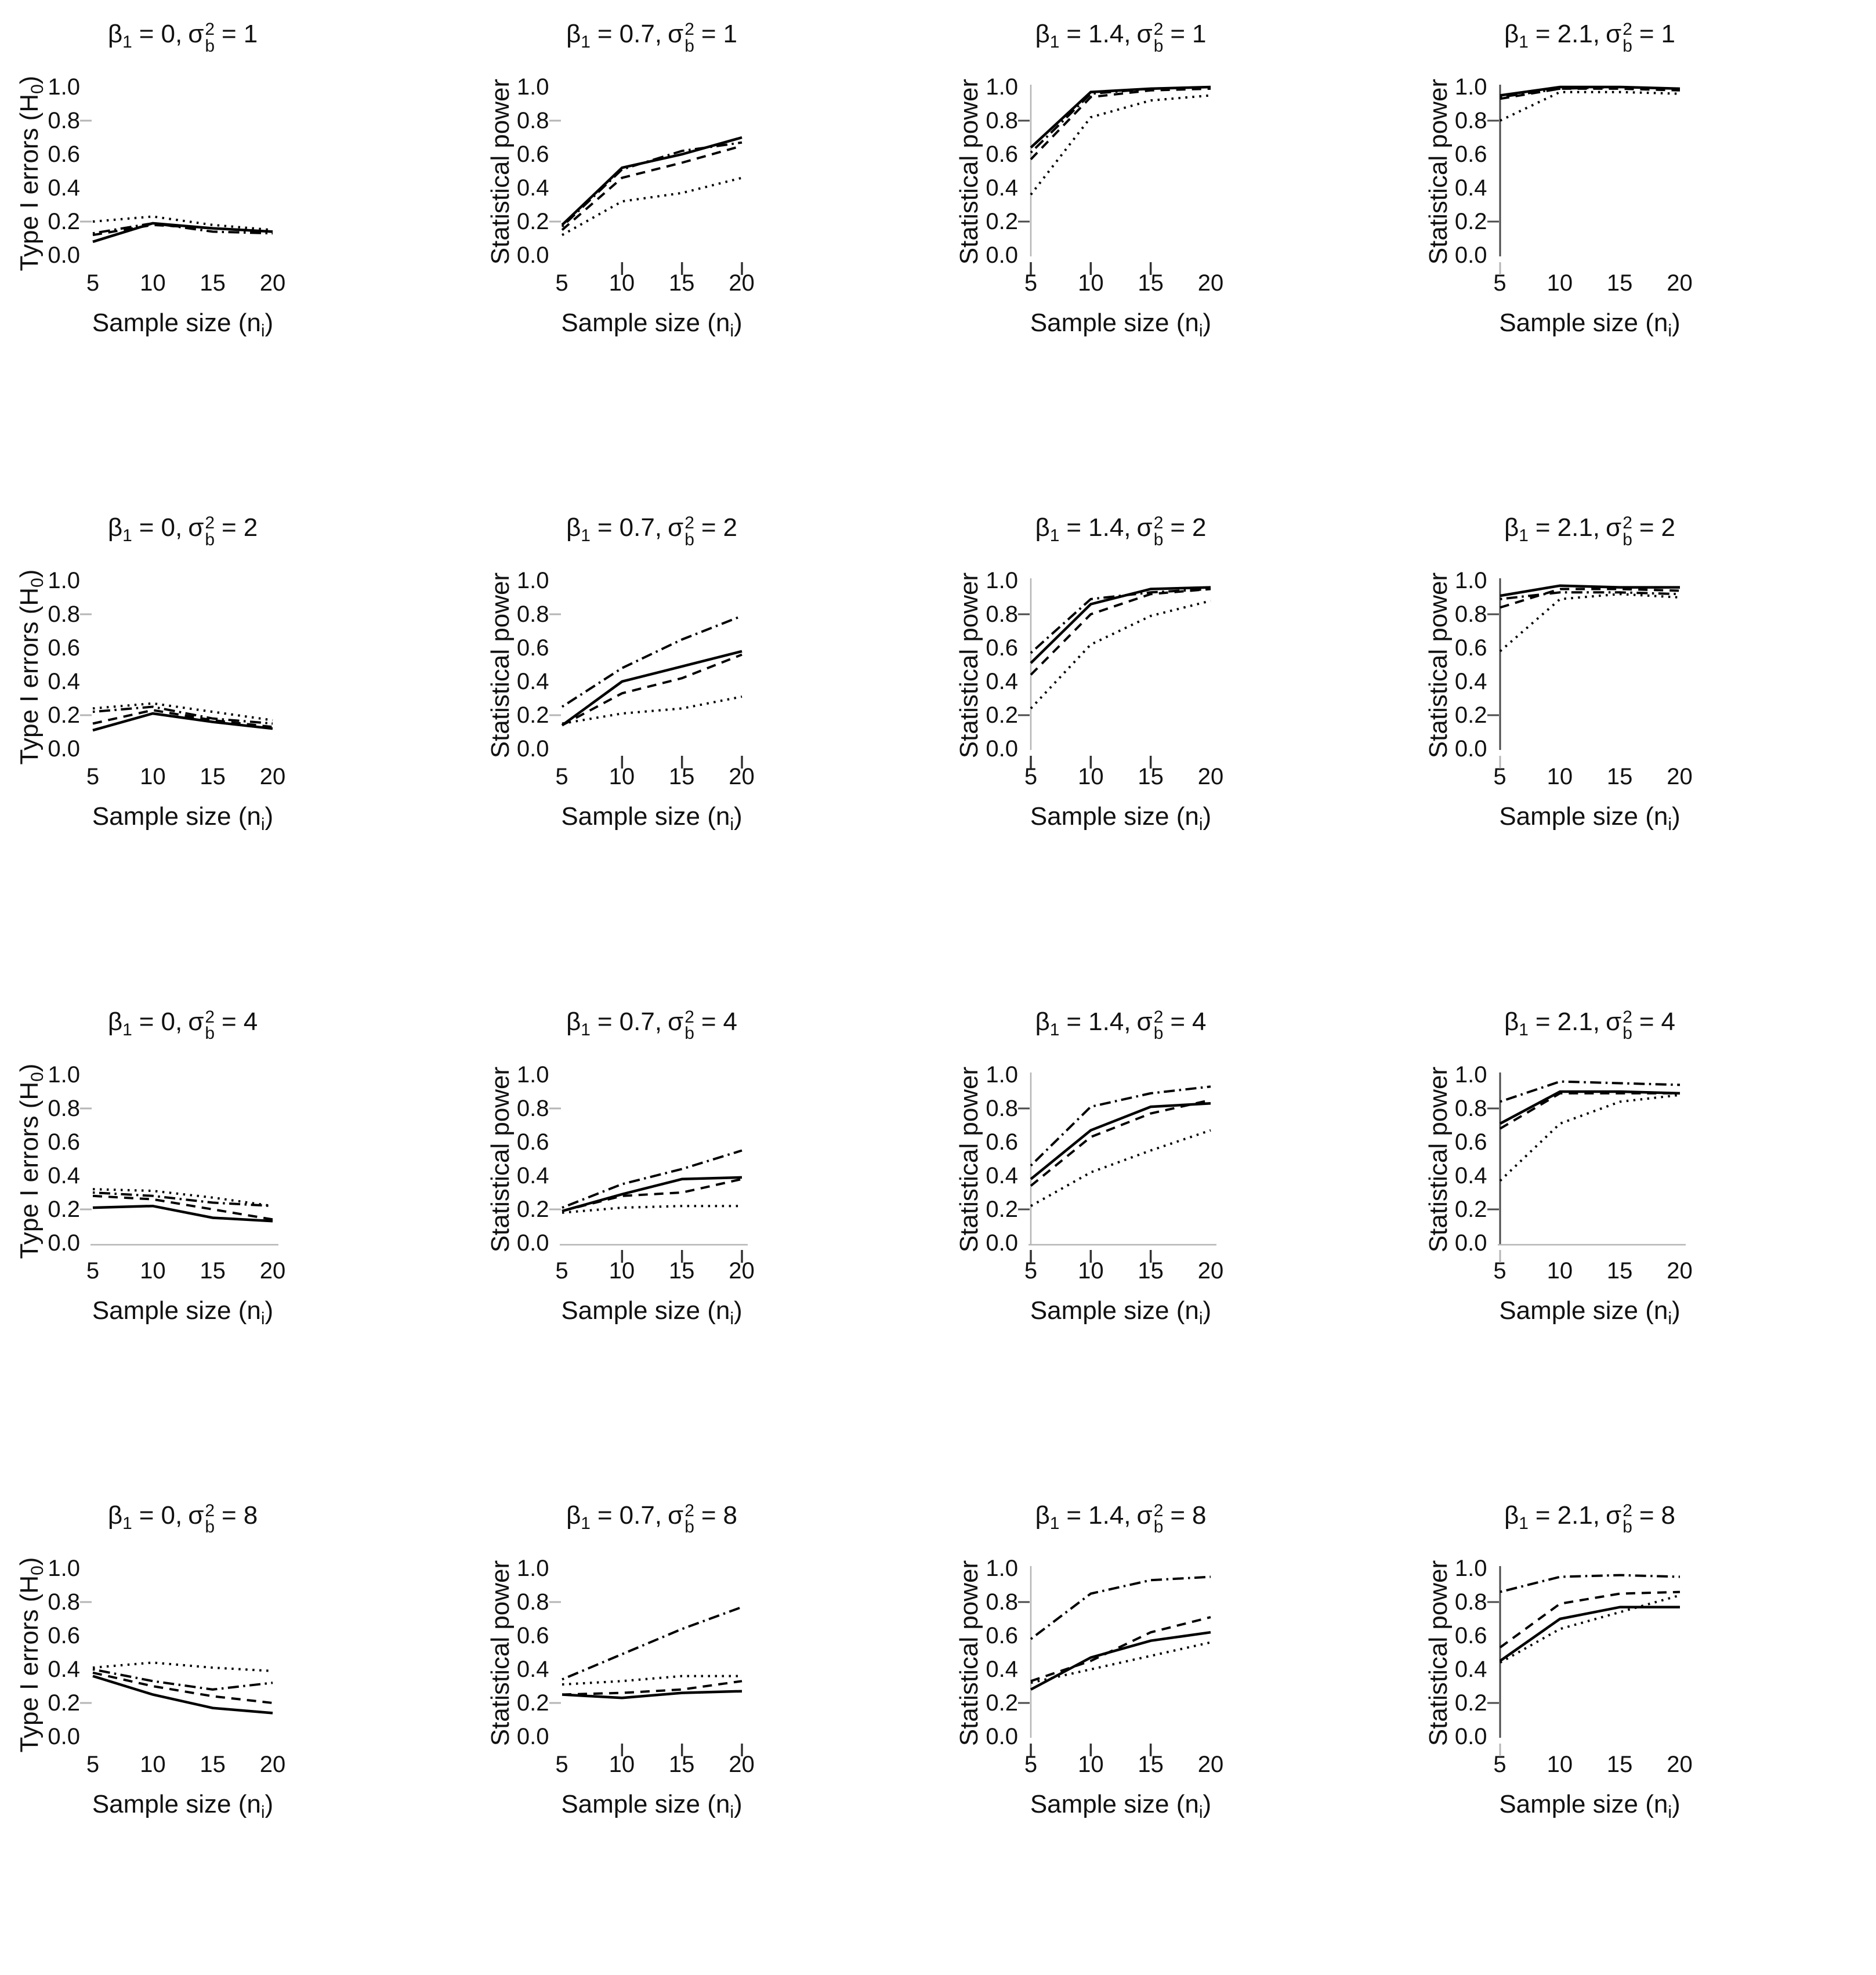  What do you see at coordinates (1680, 1764) in the screenshot?
I see `x-tick-label: 20` at bounding box center [1680, 1764].